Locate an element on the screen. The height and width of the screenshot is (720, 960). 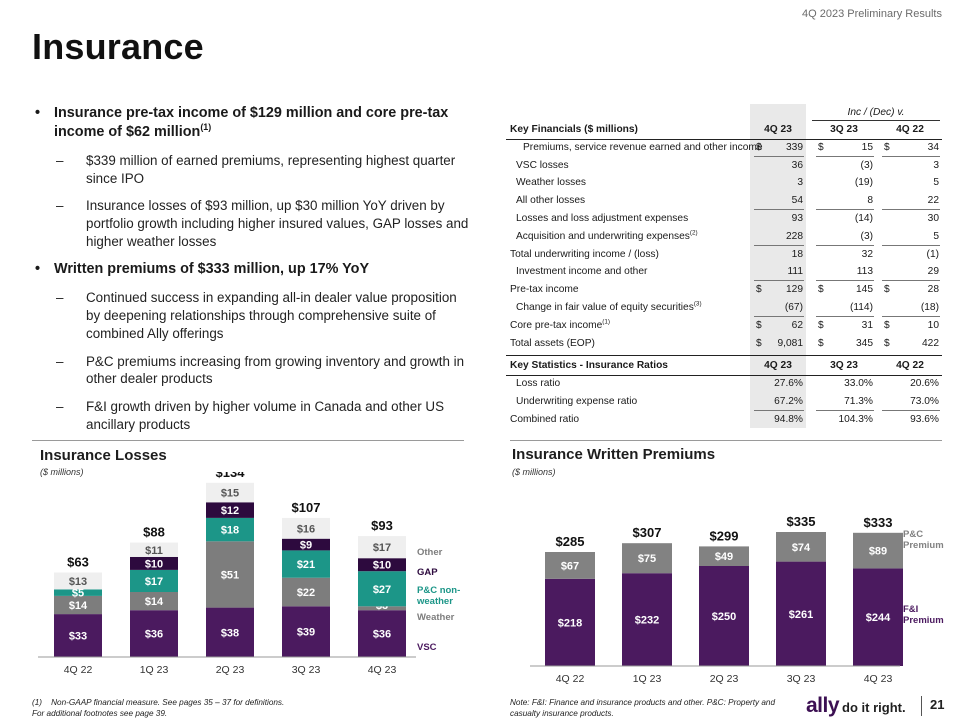
premium-x-tick-label: 2Q 23 is located at coordinates (724, 679).